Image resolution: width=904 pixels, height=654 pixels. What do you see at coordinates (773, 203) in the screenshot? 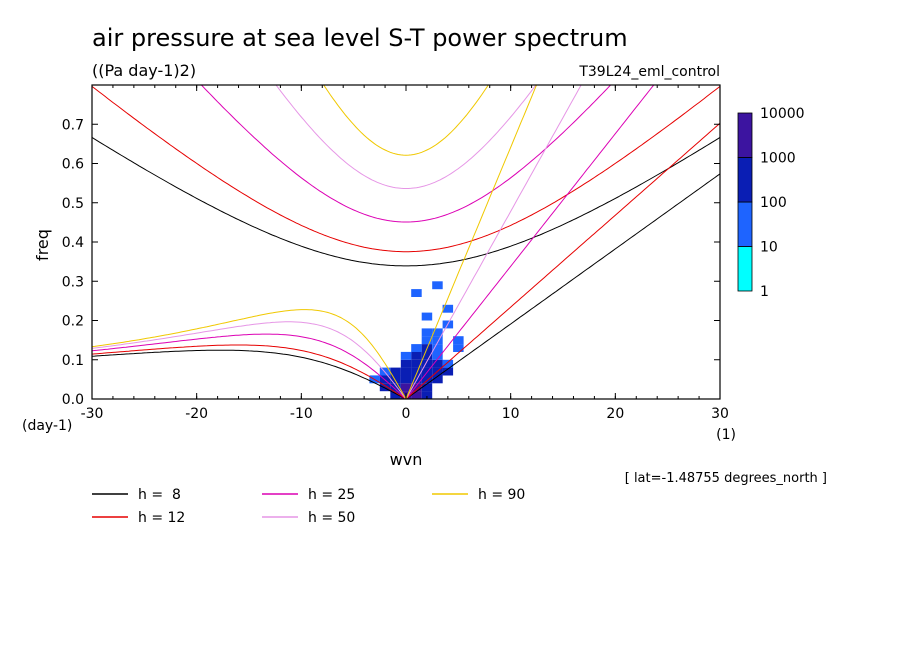
I see `colorbar-label: 100` at bounding box center [773, 203].